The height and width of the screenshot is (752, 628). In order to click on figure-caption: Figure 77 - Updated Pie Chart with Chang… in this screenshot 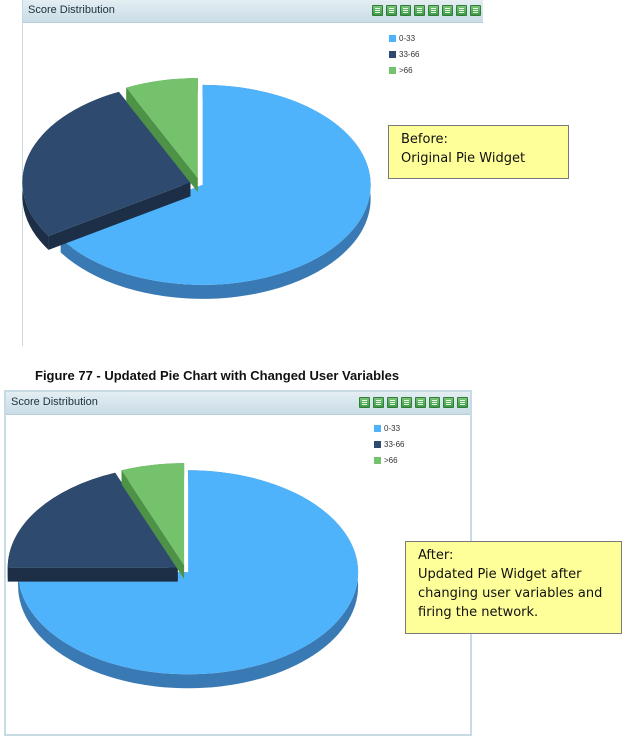, I will do `click(217, 375)`.